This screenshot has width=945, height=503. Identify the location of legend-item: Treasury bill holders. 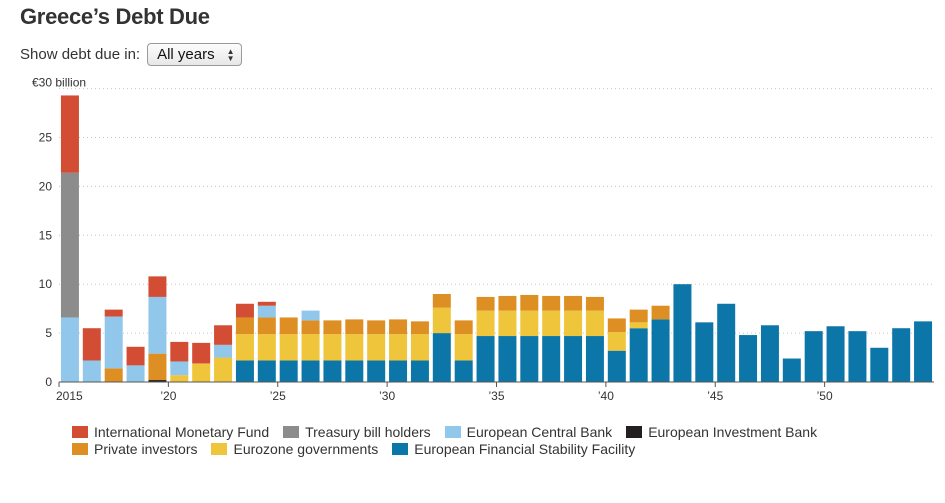
(357, 432).